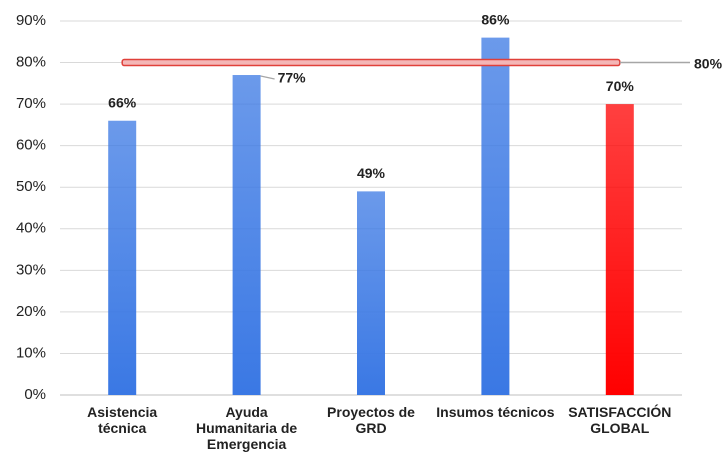 This screenshot has width=725, height=463. What do you see at coordinates (620, 86) in the screenshot?
I see `value-label: 70%` at bounding box center [620, 86].